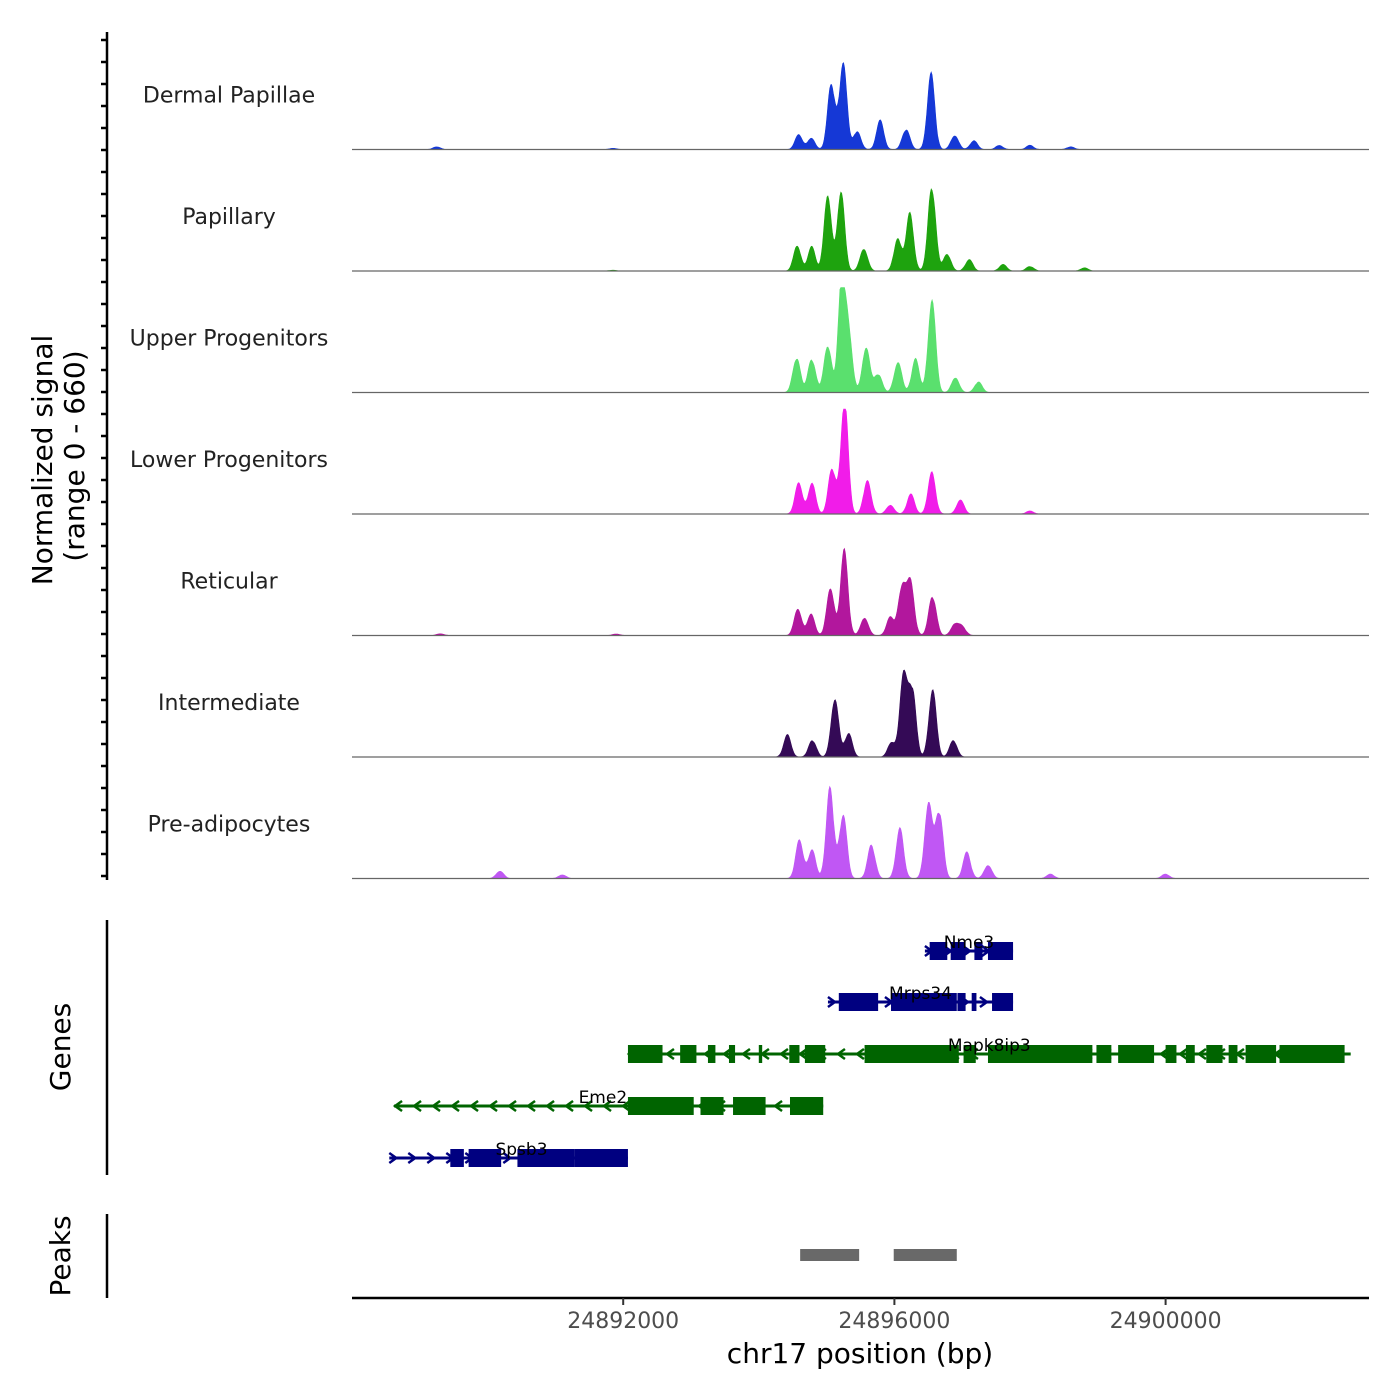 This screenshot has width=1400, height=1400. What do you see at coordinates (74, 455) in the screenshot?
I see `y-axis-subtitle: (range 0 - 660)` at bounding box center [74, 455].